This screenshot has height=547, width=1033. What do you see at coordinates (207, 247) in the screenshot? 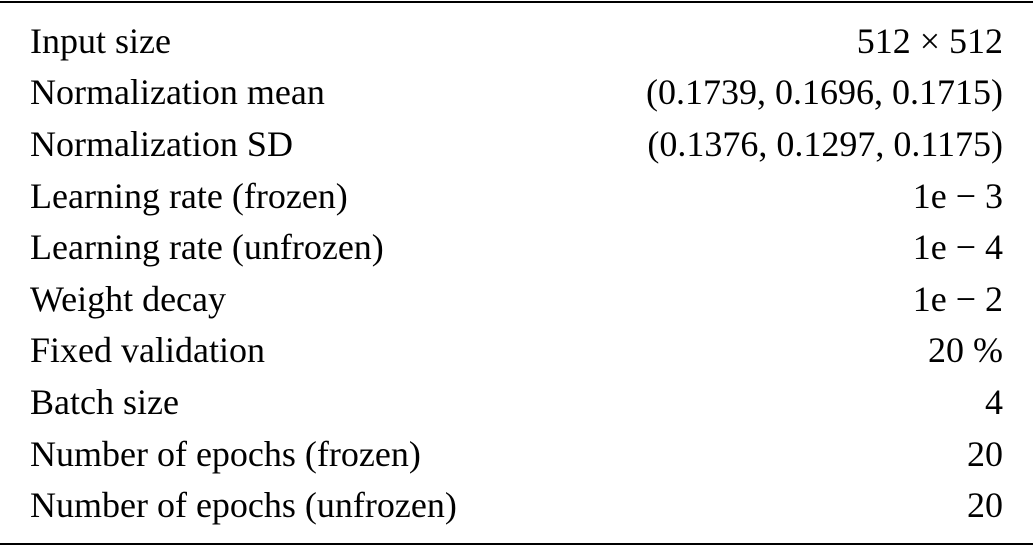
I see `parameter-name: Learning rate (unfrozen)` at bounding box center [207, 247].